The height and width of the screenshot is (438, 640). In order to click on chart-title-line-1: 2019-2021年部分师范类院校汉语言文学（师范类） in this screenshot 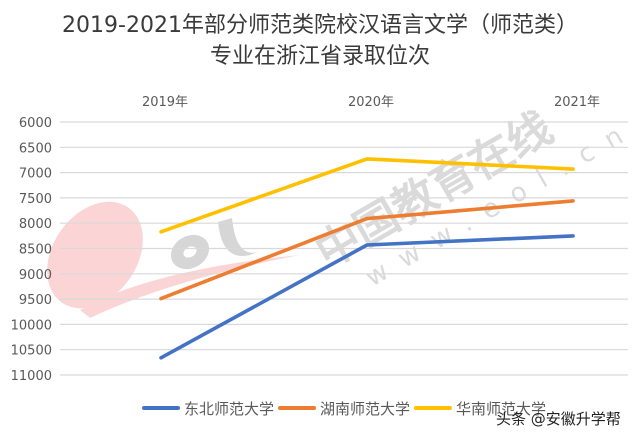, I will do `click(320, 25)`.